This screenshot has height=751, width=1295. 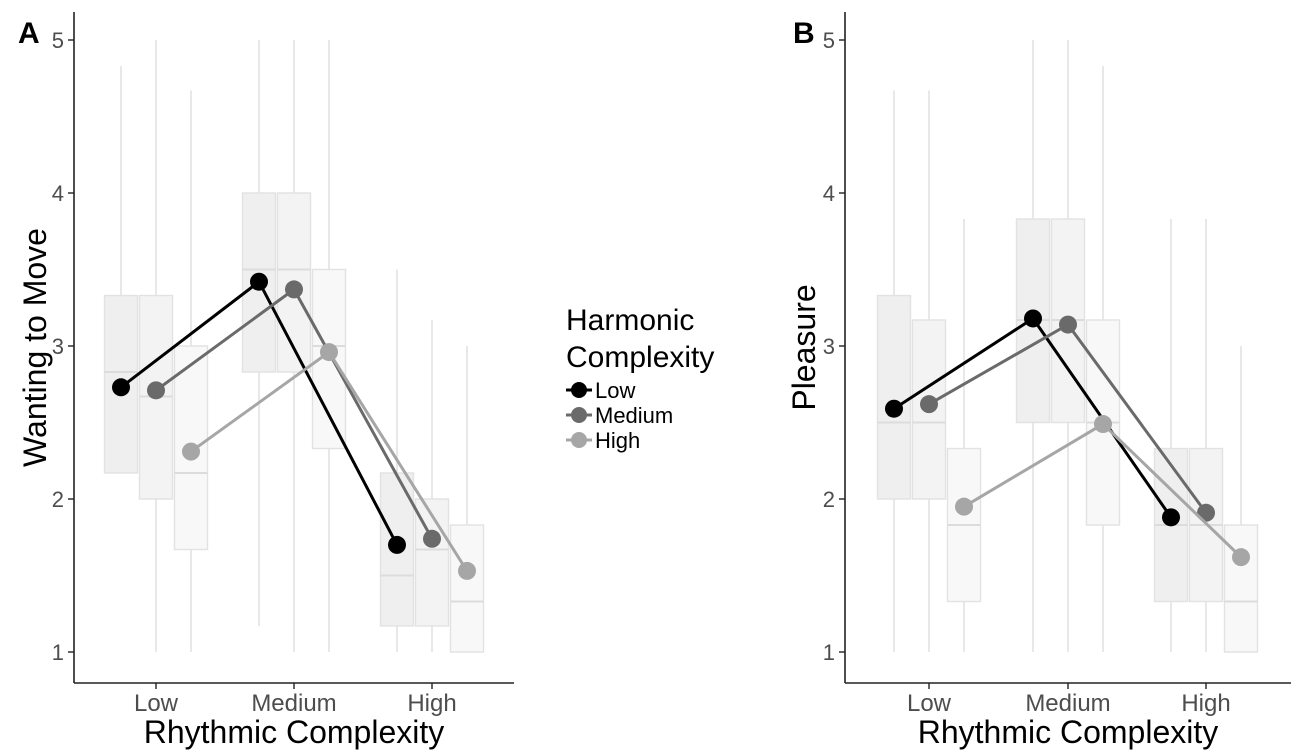 What do you see at coordinates (1205, 703) in the screenshot?
I see `panel-b-x-tick-label-high: High` at bounding box center [1205, 703].